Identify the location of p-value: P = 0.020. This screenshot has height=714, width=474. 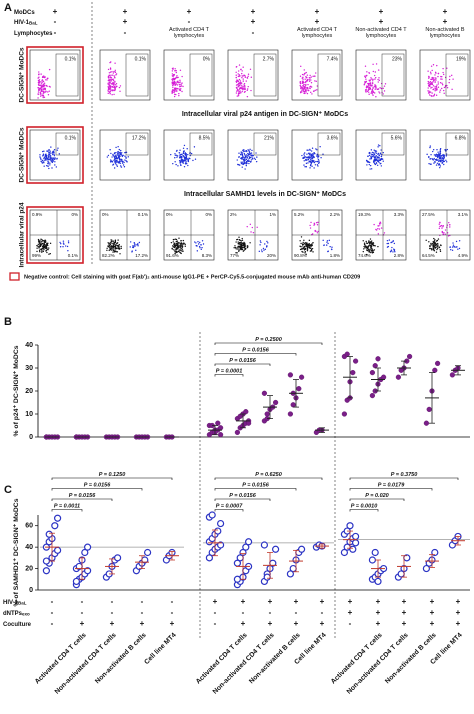
(377, 496).